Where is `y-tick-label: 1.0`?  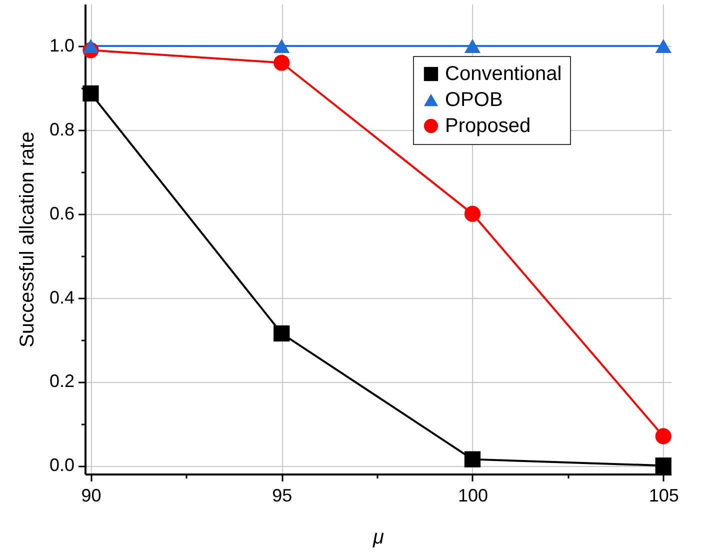 y-tick-label: 1.0 is located at coordinates (61, 45).